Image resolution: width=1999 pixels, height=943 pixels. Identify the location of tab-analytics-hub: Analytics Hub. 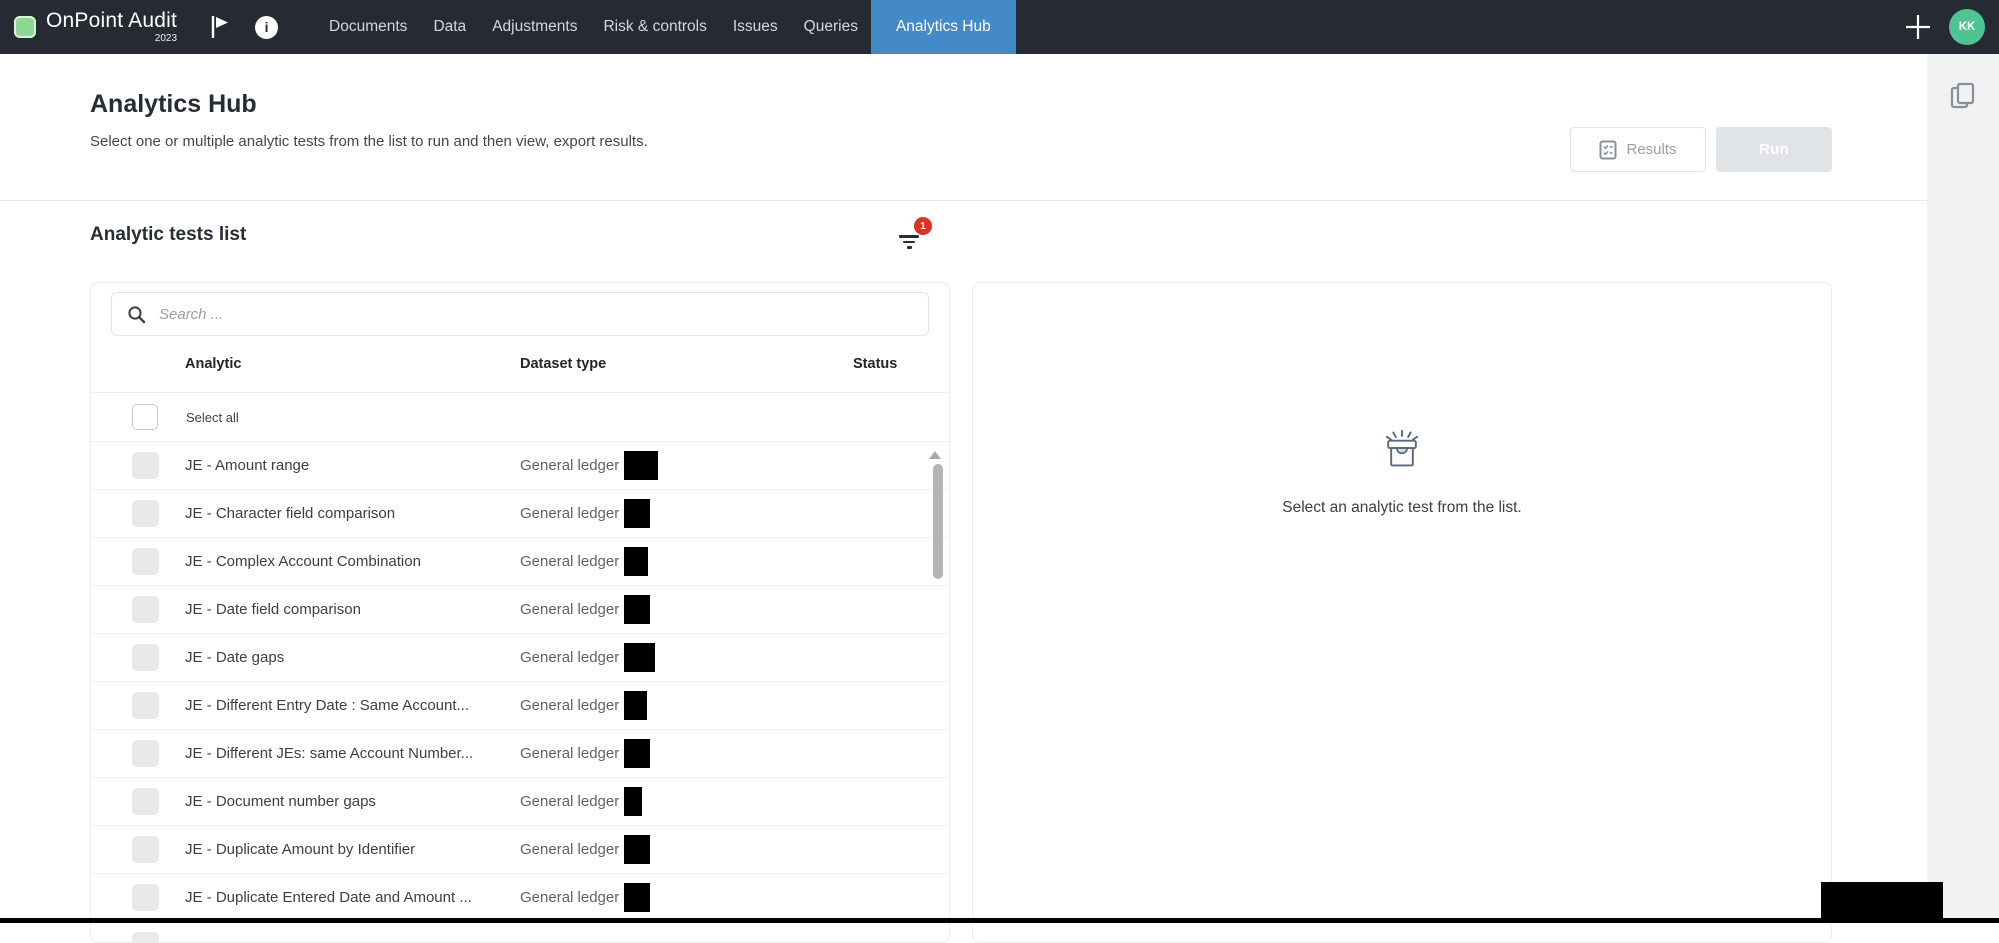
(943, 27).